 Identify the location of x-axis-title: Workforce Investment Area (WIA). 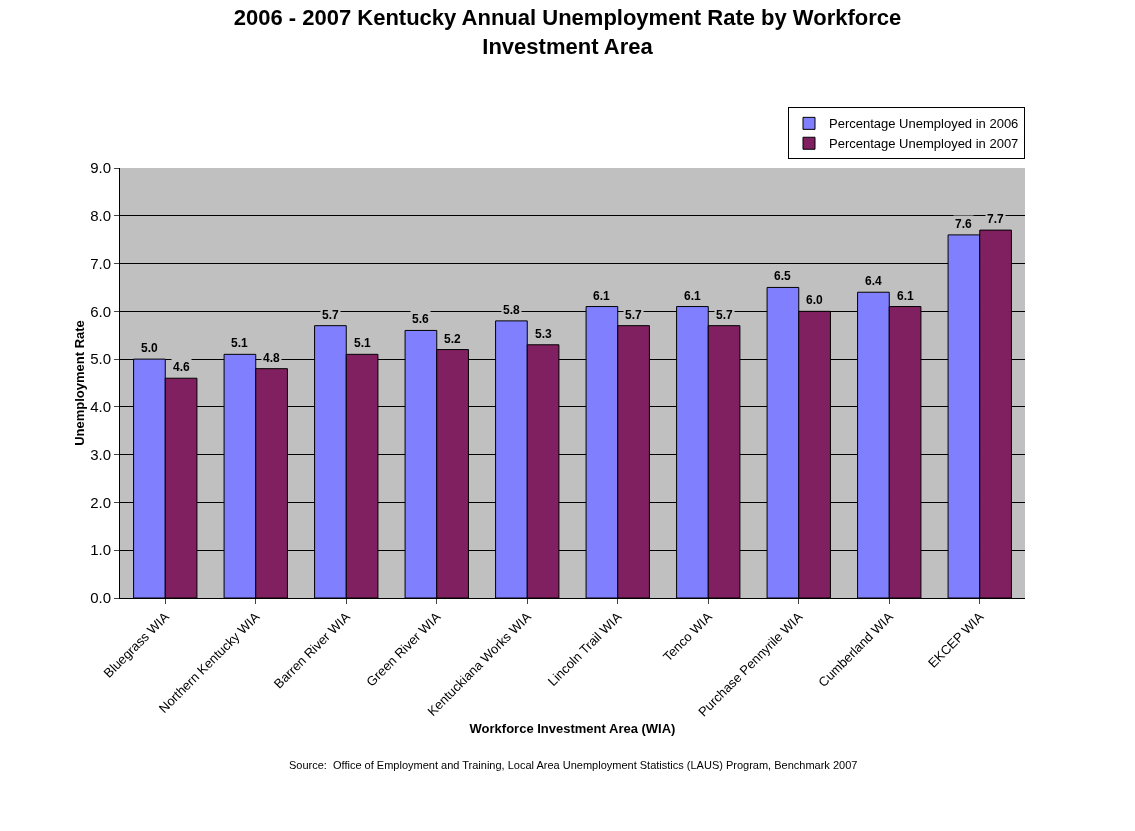
(572, 729).